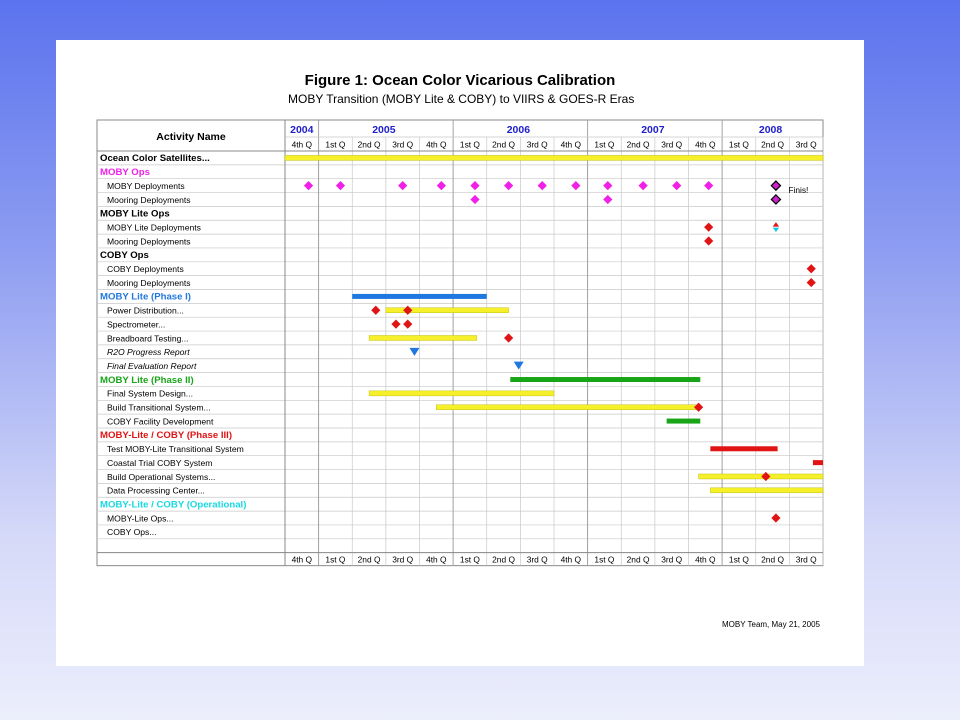 The width and height of the screenshot is (960, 720). I want to click on activity-label: MOBY-Lite / COBY (Phase III), so click(166, 435).